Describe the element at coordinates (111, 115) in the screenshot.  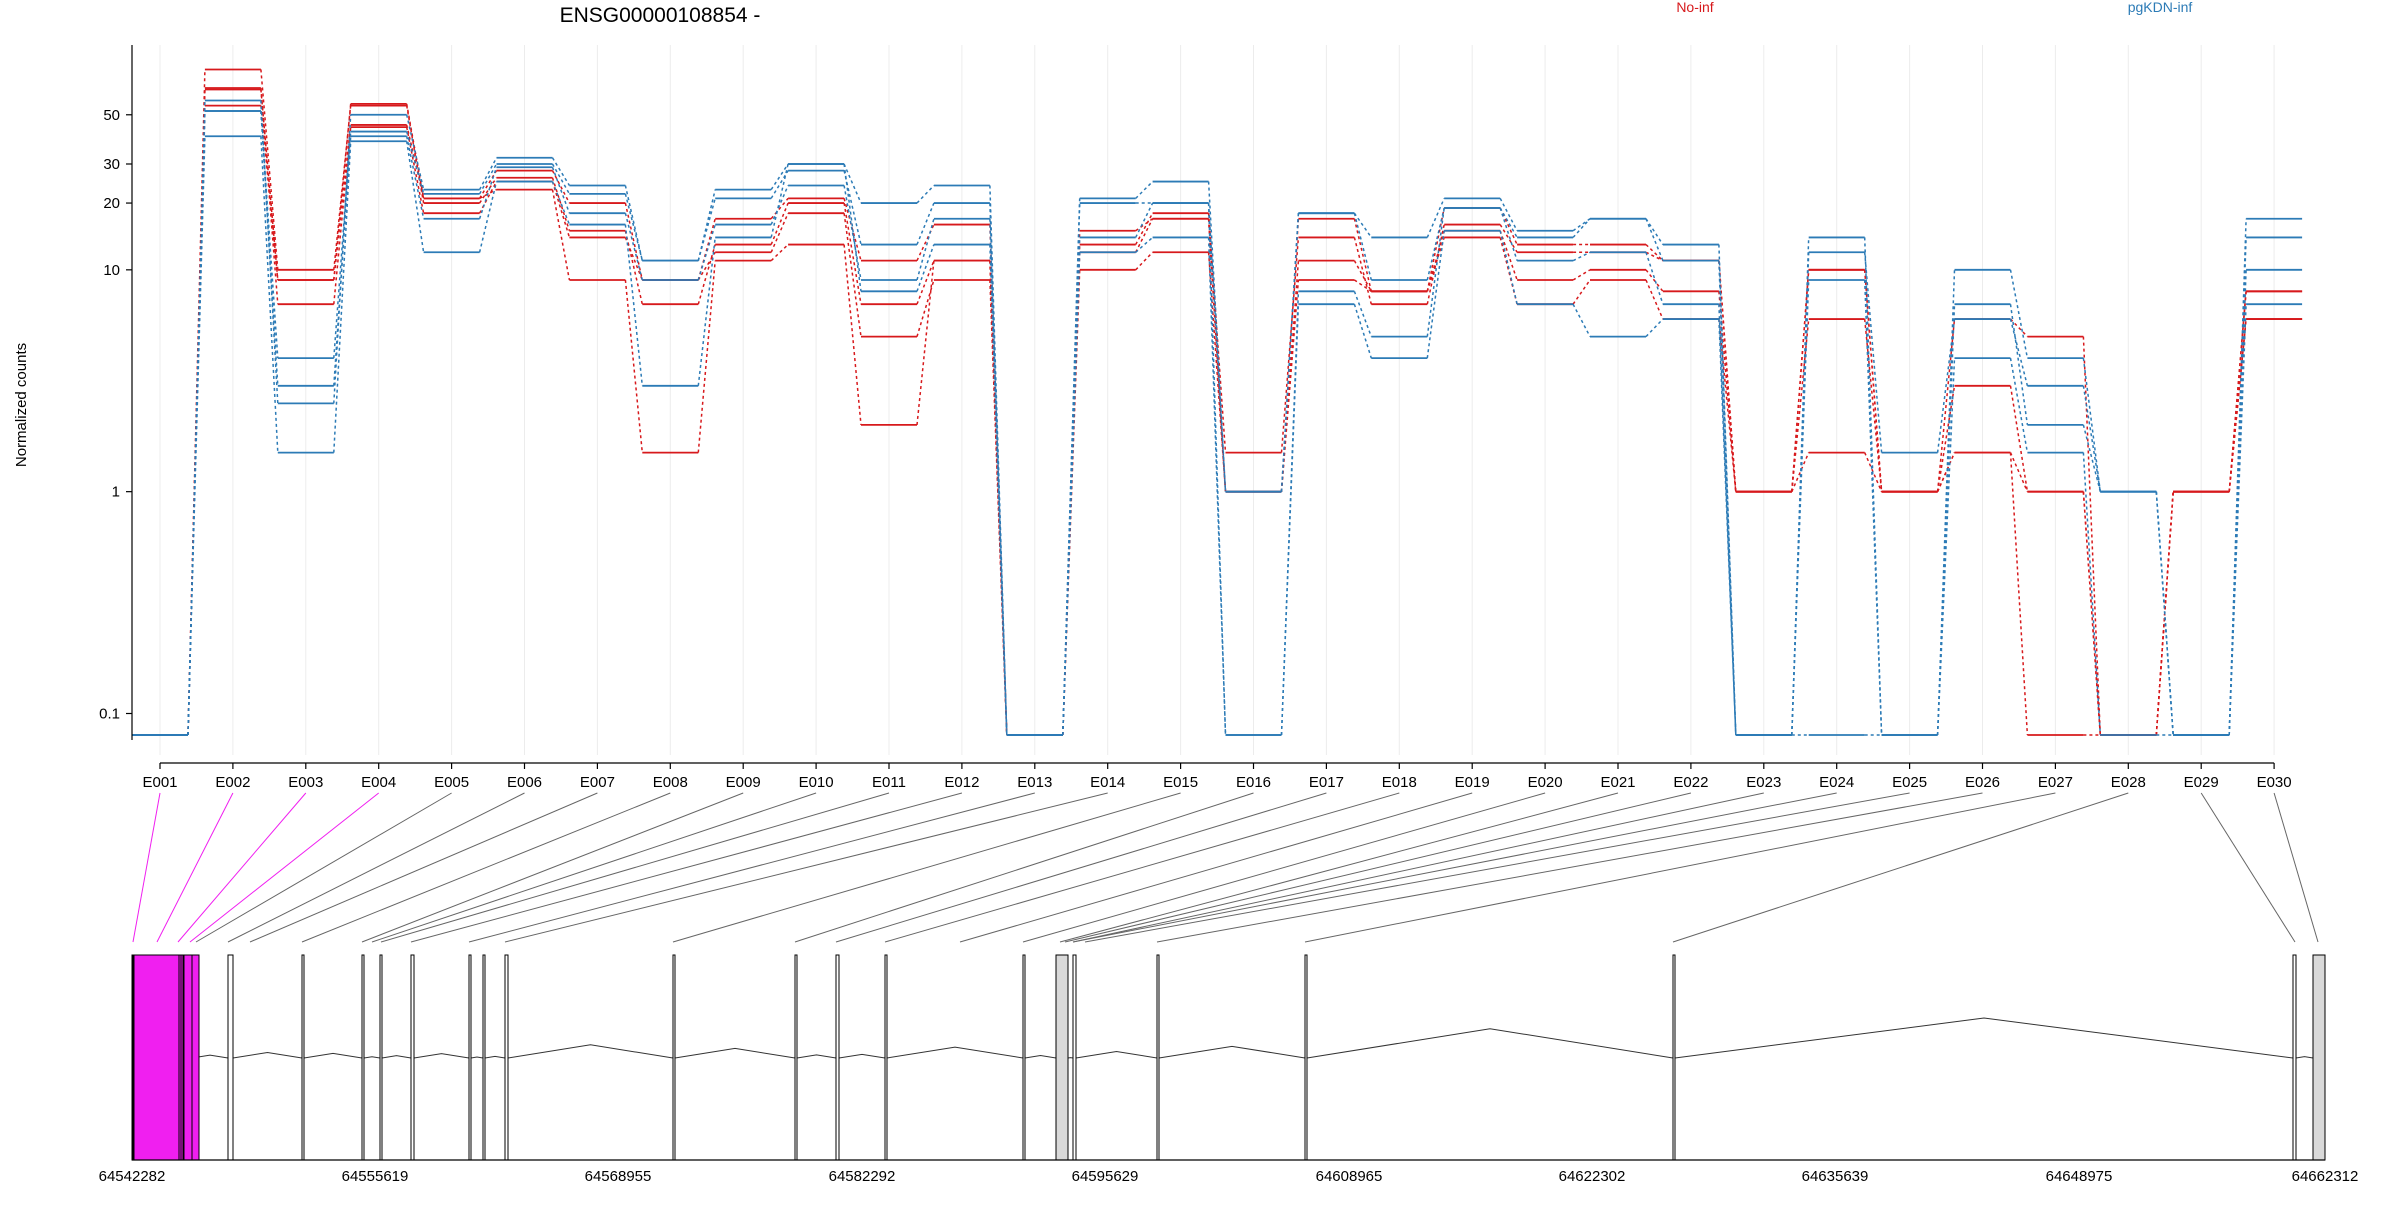
I see `y-tick-label: 50` at that location.